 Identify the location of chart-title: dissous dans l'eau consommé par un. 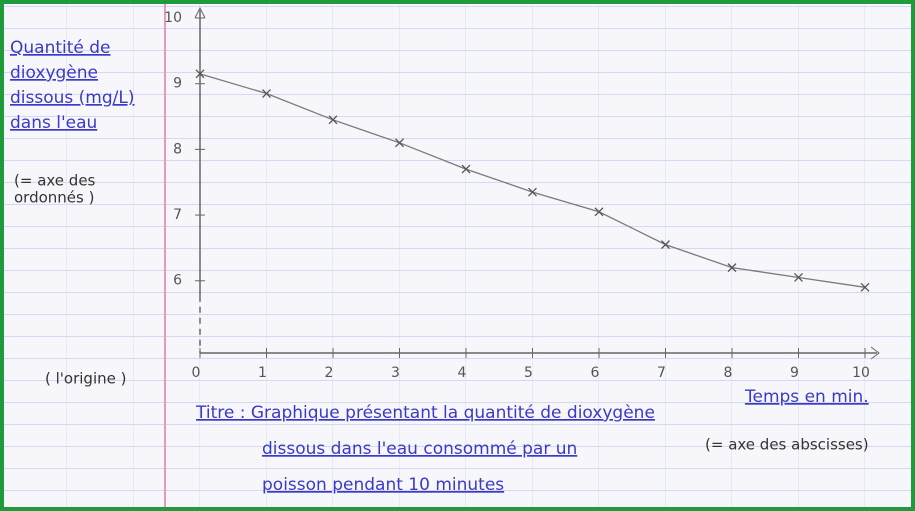
(419, 449).